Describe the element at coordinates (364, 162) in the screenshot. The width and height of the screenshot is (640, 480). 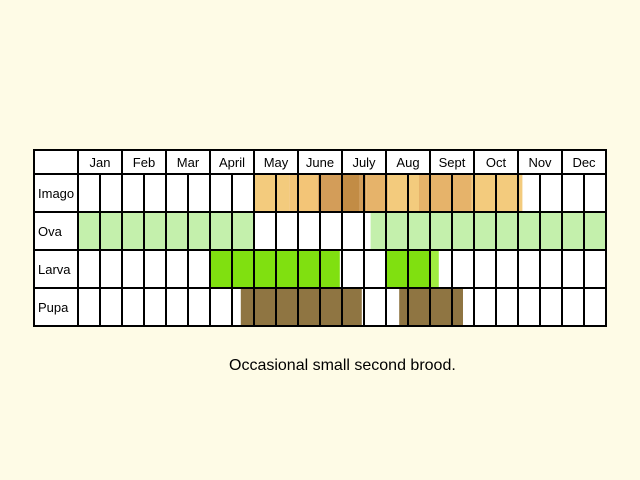
I see `month-label: July` at that location.